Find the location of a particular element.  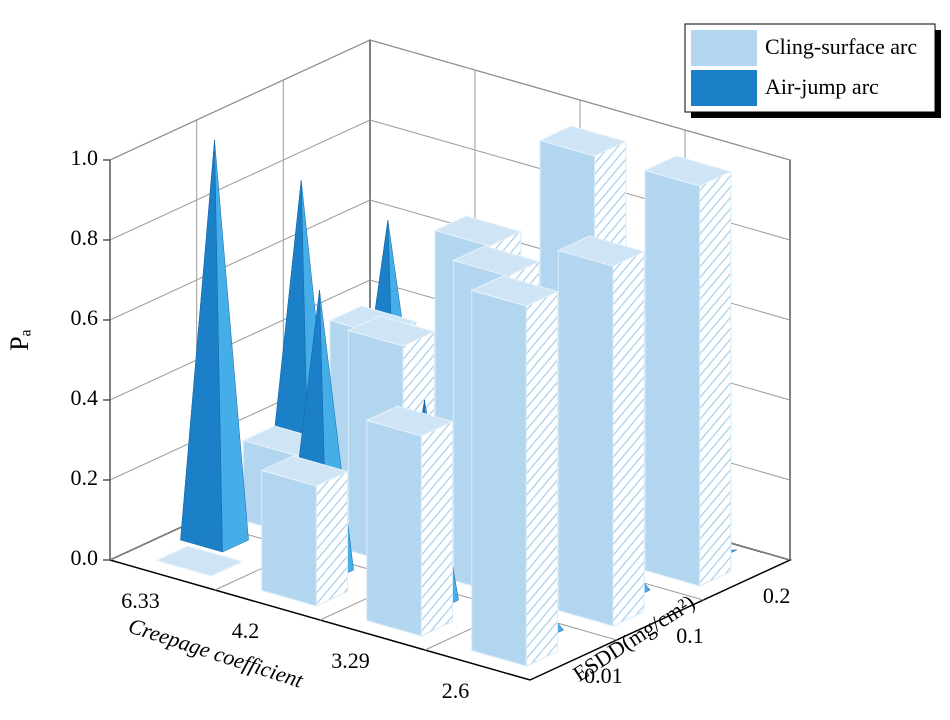

x-axis-title: Creepage coefficient is located at coordinates (216, 653).